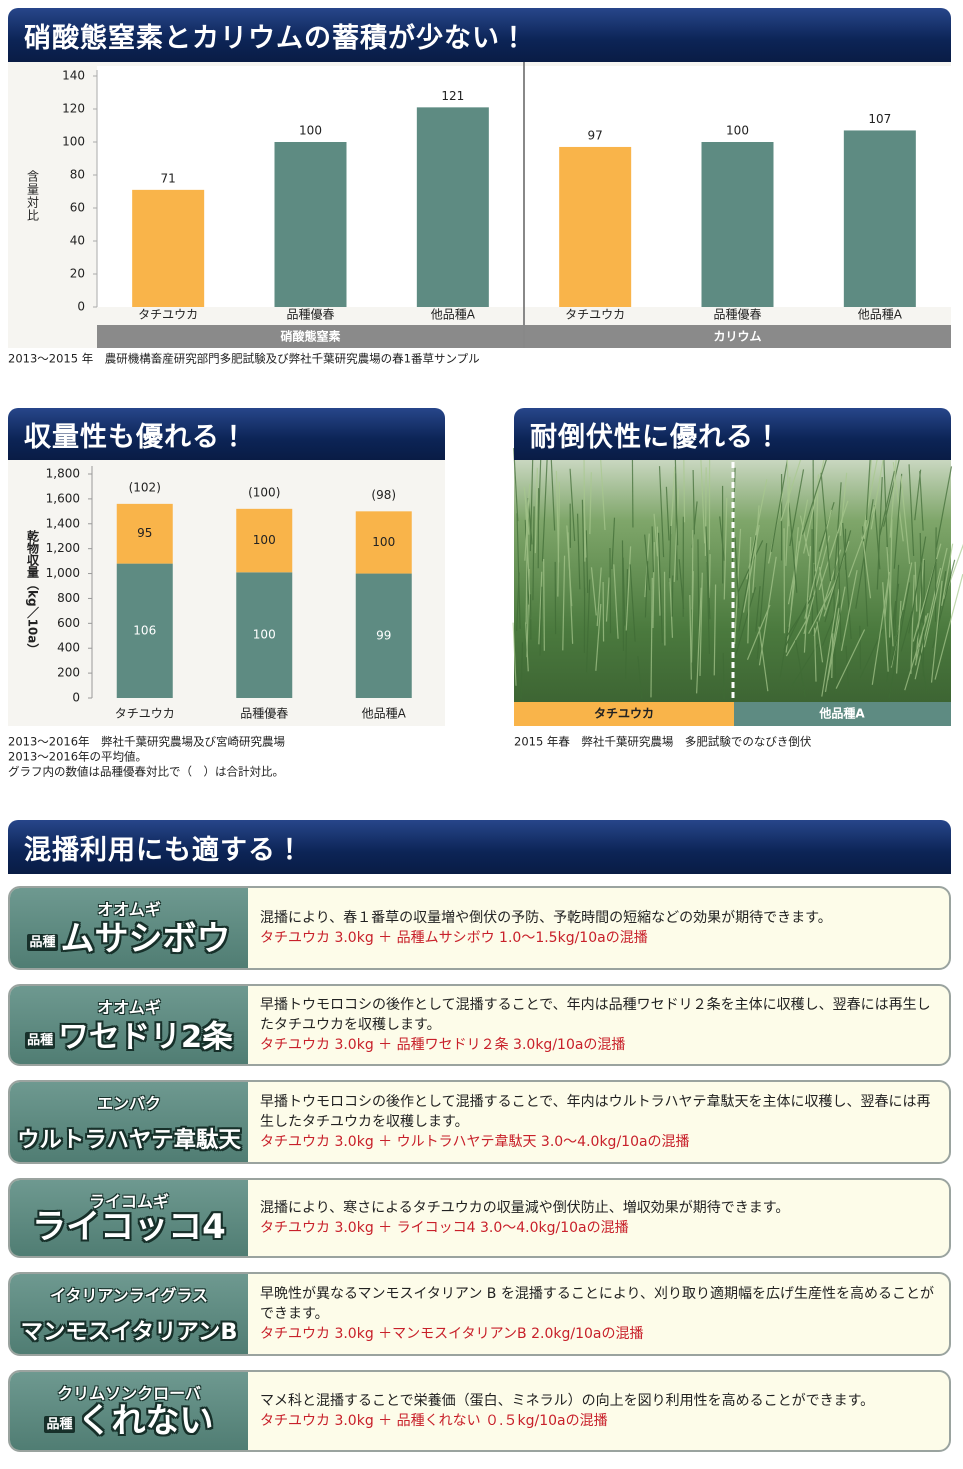  I want to click on y-tick-label: 1,200, so click(63, 548).